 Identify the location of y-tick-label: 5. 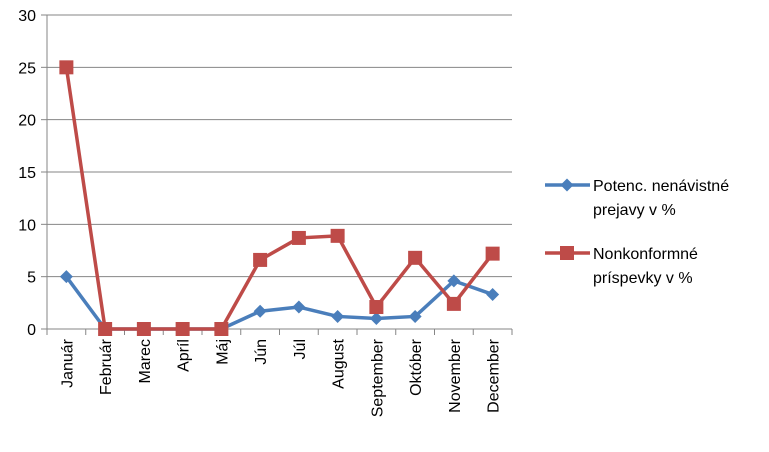
(31, 278).